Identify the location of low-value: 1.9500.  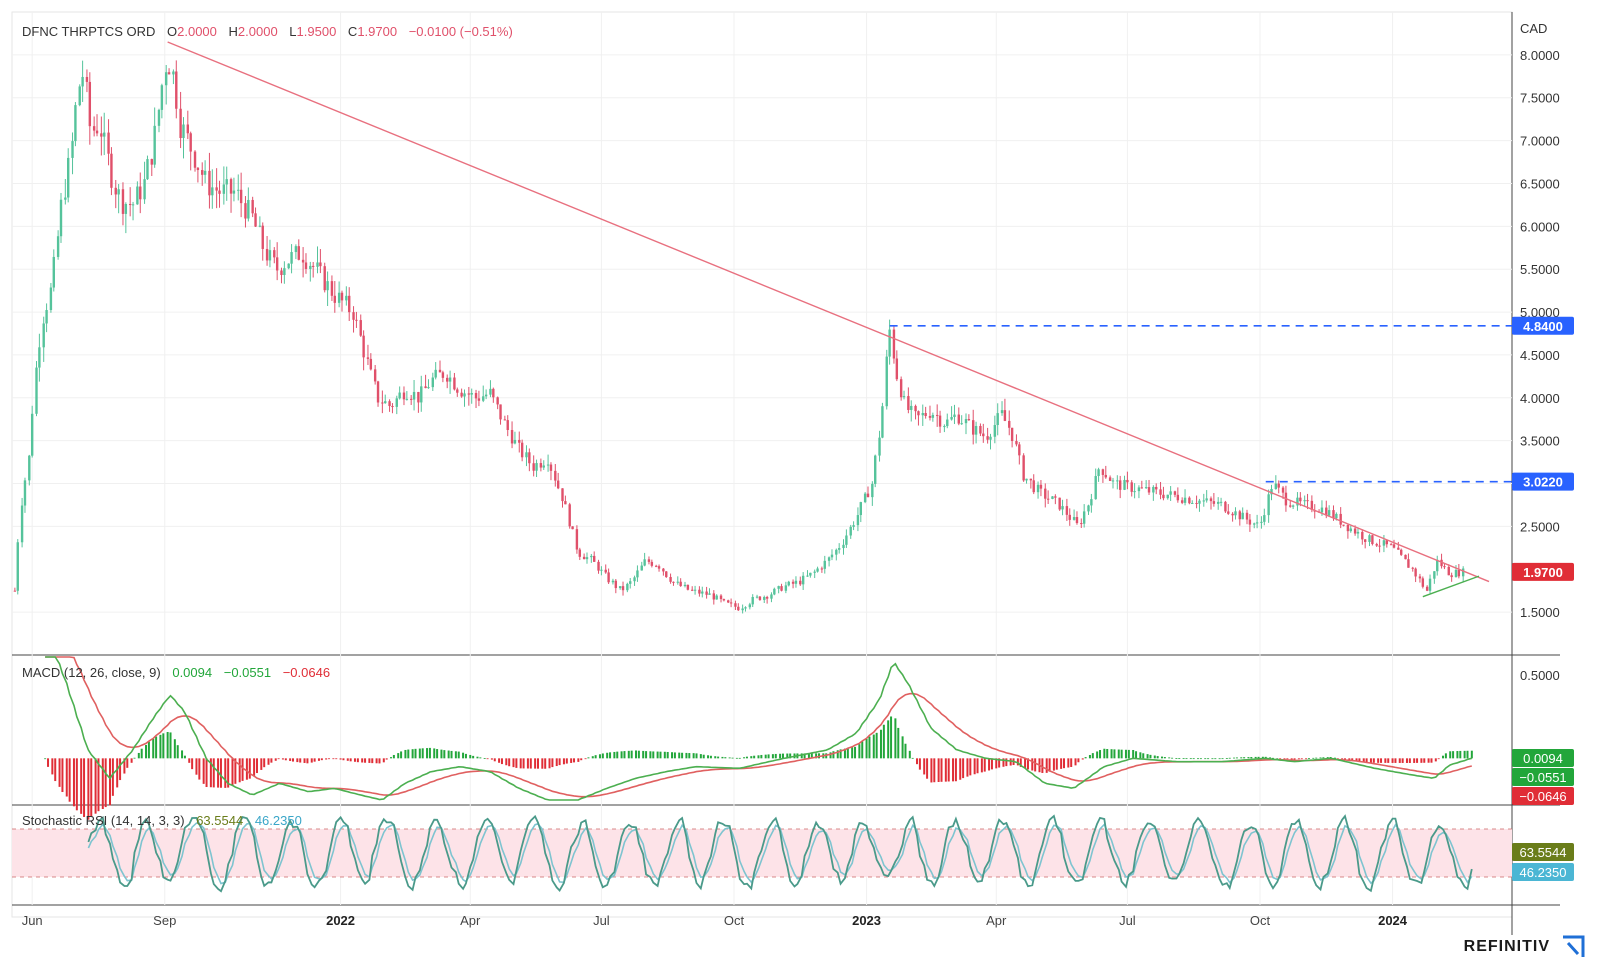
(317, 31).